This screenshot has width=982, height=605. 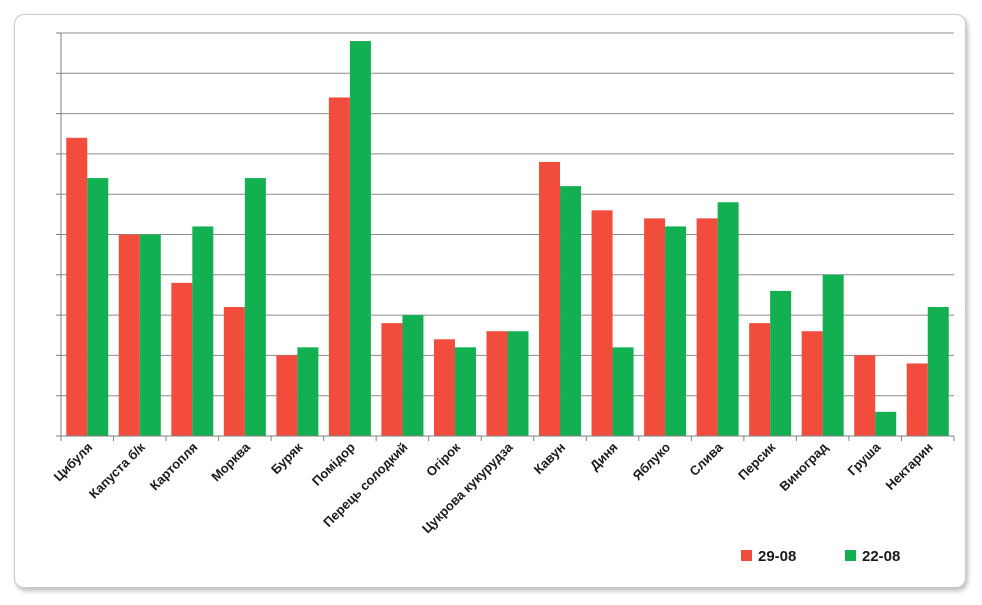 I want to click on x-tick-label: Груша, so click(x=863, y=458).